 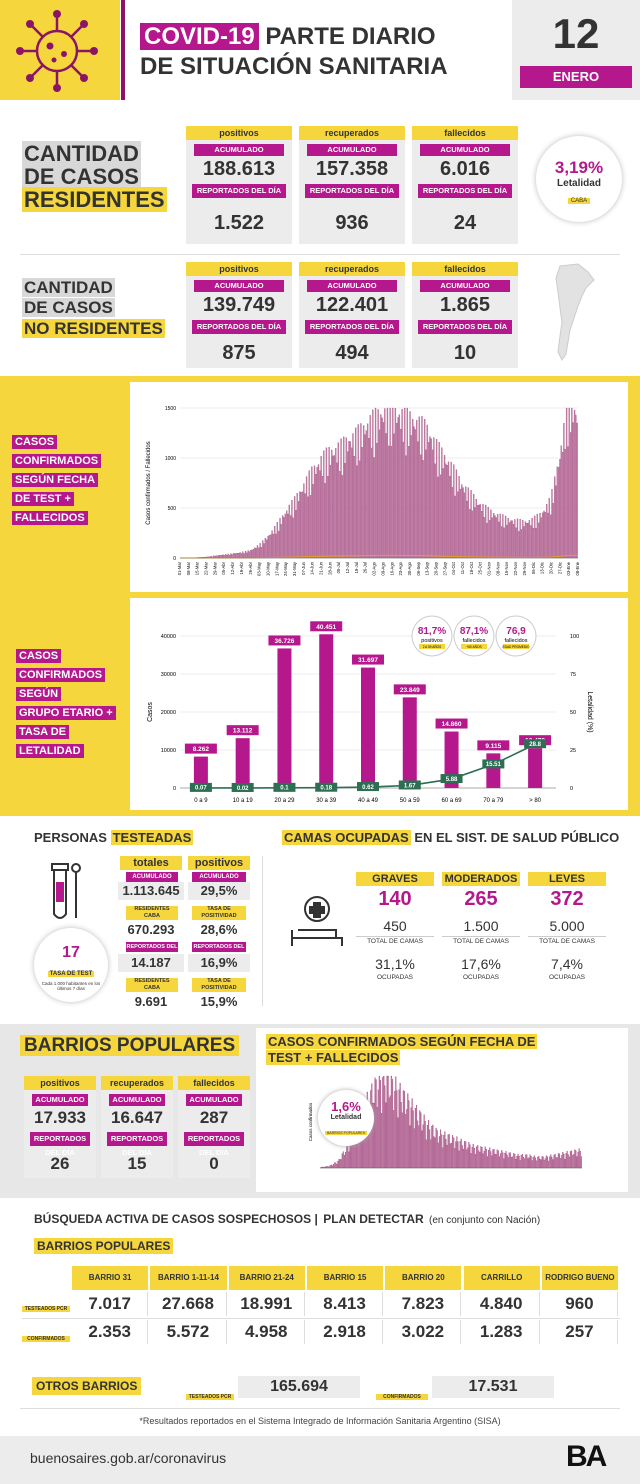 I want to click on stat-label: fallecidos, so click(x=465, y=269).